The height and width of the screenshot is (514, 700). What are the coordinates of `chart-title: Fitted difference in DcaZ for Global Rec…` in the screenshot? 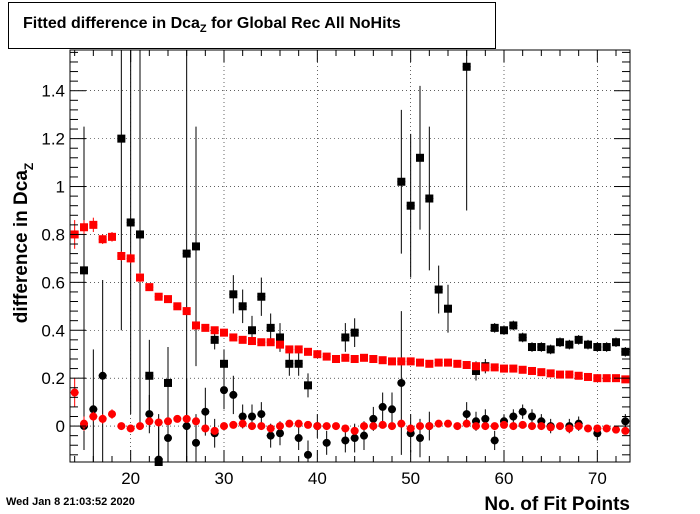 It's located at (212, 25).